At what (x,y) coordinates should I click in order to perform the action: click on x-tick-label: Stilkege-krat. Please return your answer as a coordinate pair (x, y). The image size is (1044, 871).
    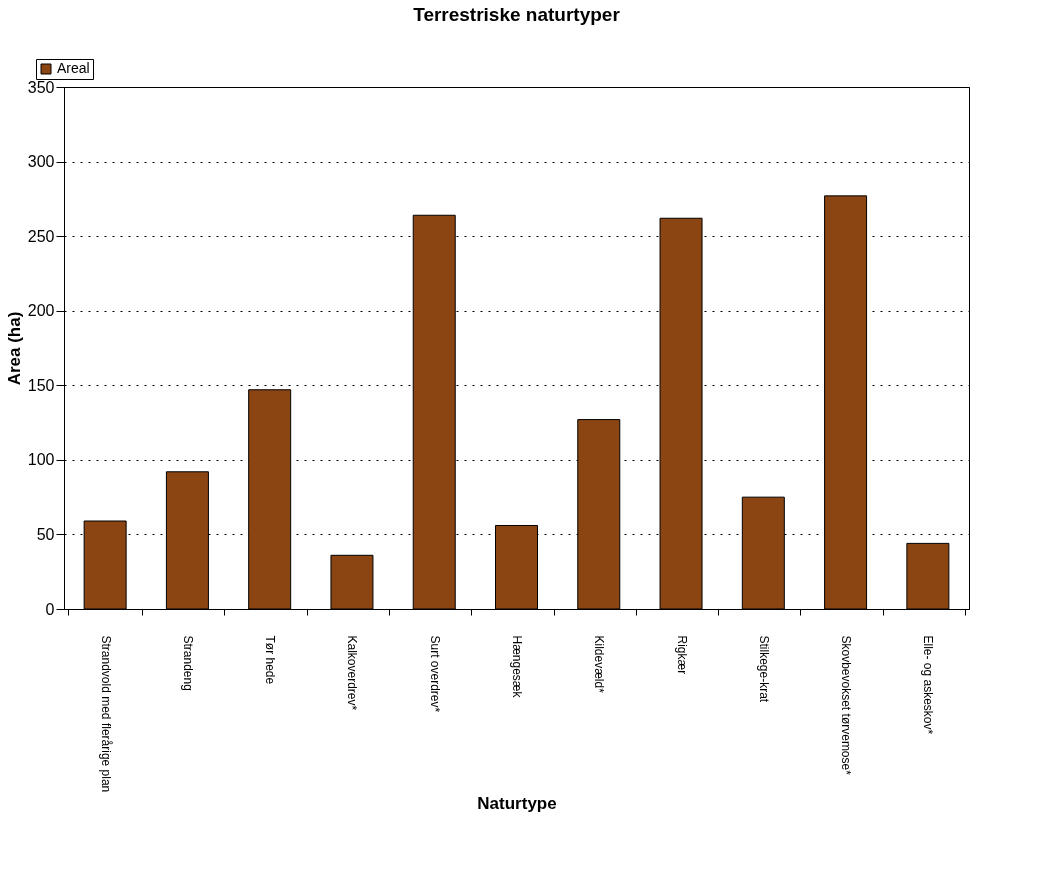
    Looking at the image, I should click on (763, 669).